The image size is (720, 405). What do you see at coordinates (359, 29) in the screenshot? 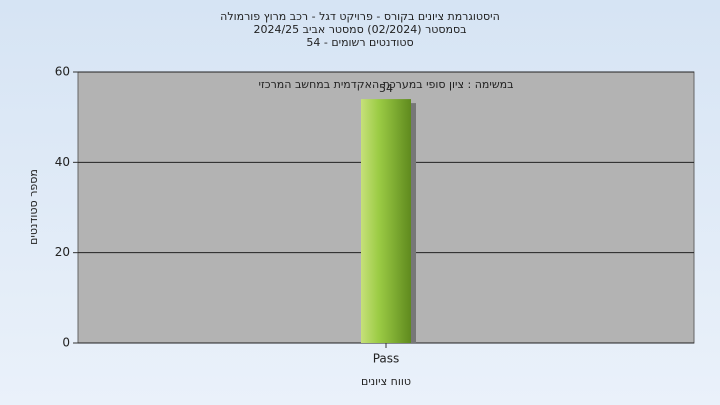
I see `title-line: בסמסטר (02/2024) סמסטר אביב 2024/25` at bounding box center [359, 29].